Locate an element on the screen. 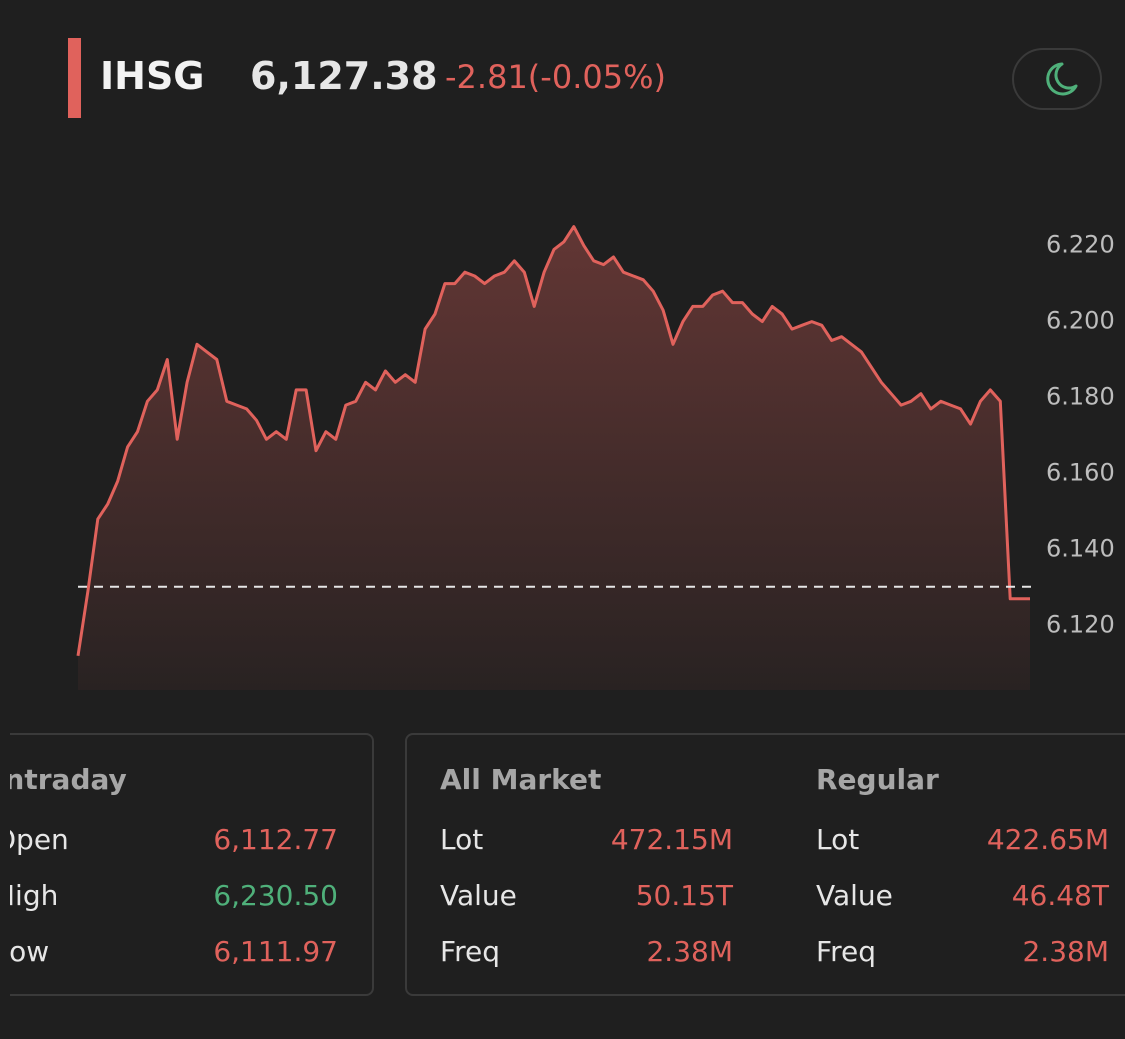 The height and width of the screenshot is (1039, 1125). ticker: IHSG is located at coordinates (152, 76).